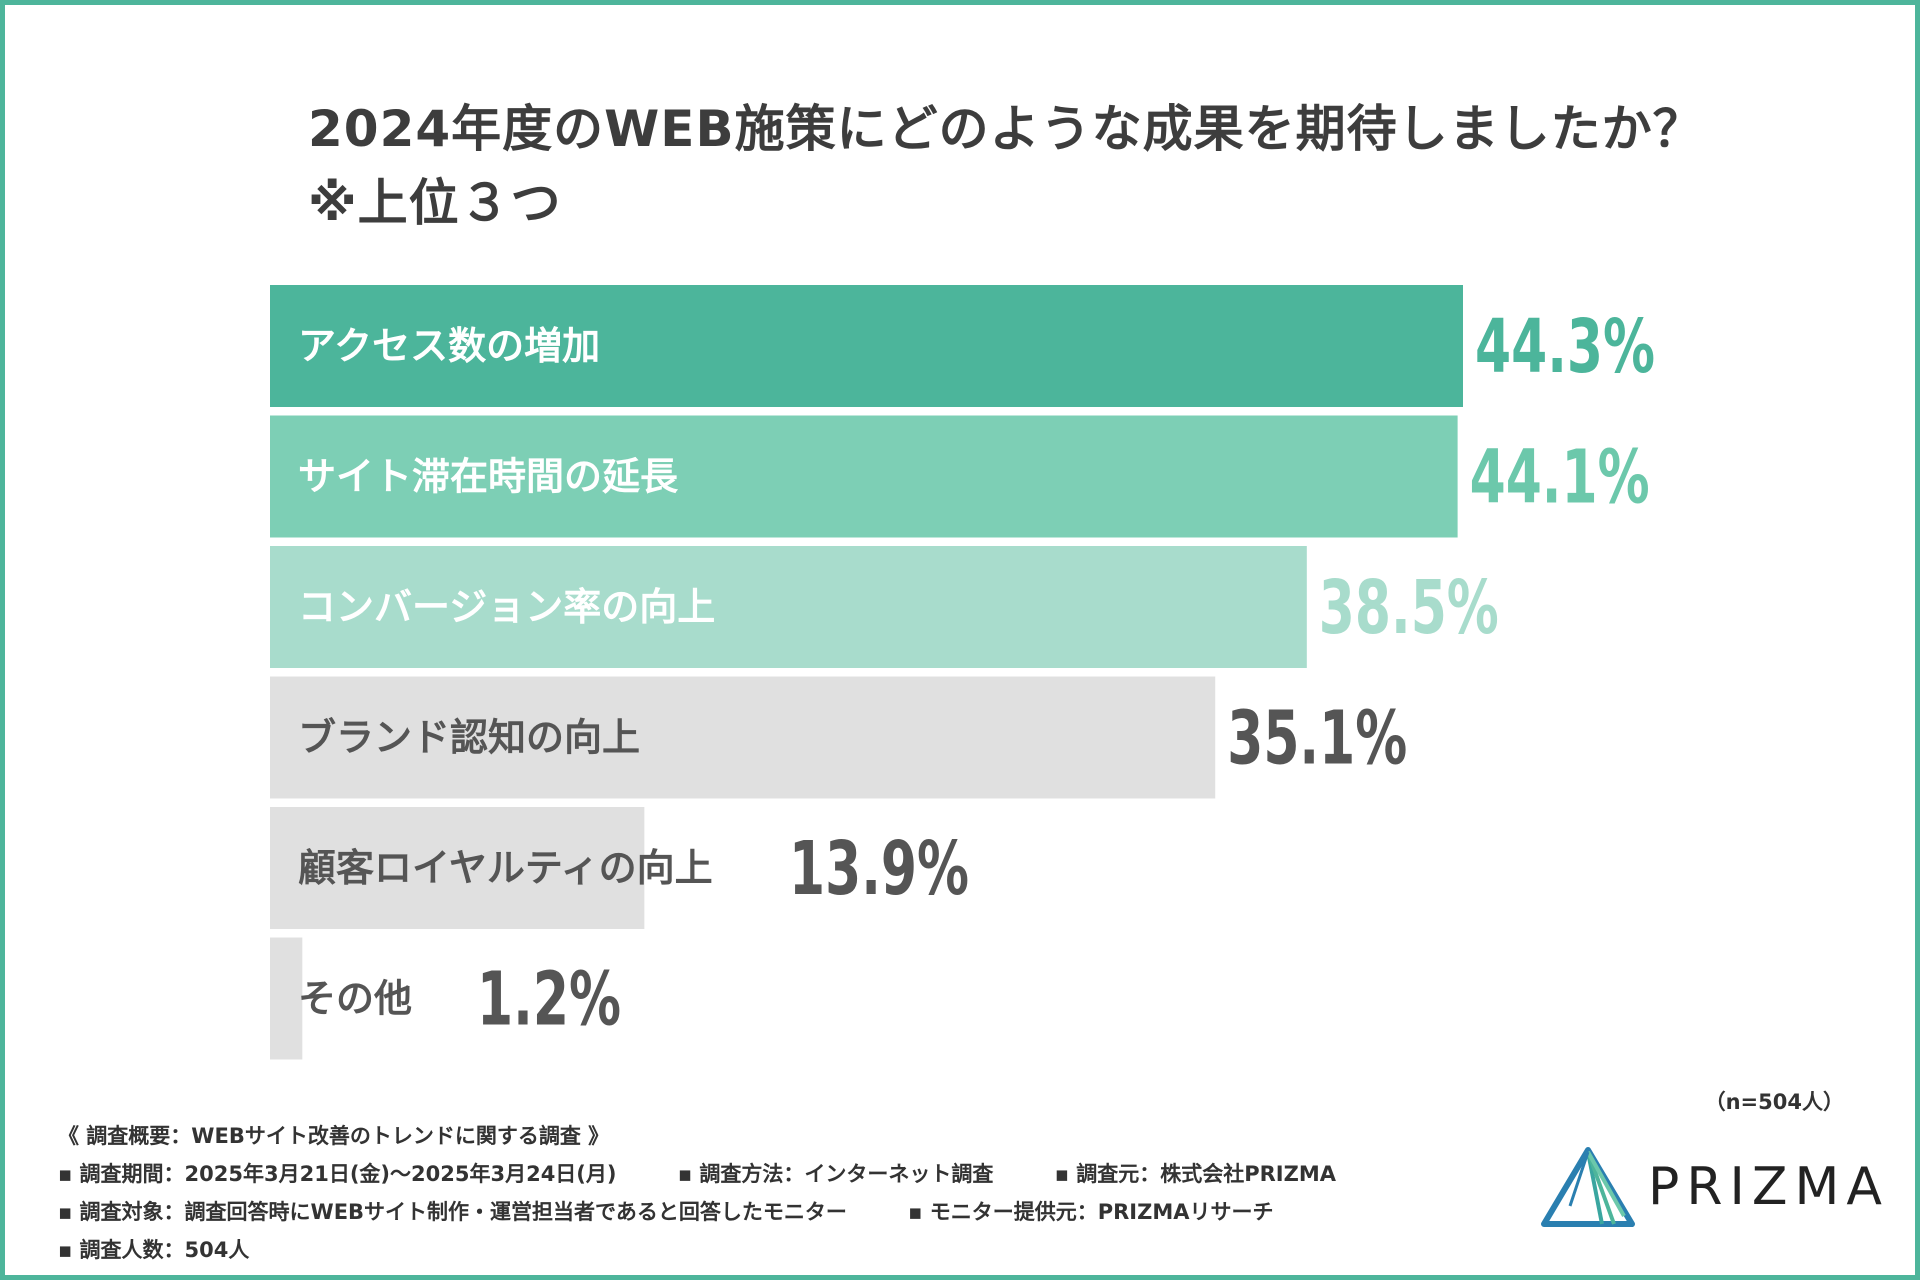  I want to click on title-line-2: ※上位３つ, so click(435, 203).